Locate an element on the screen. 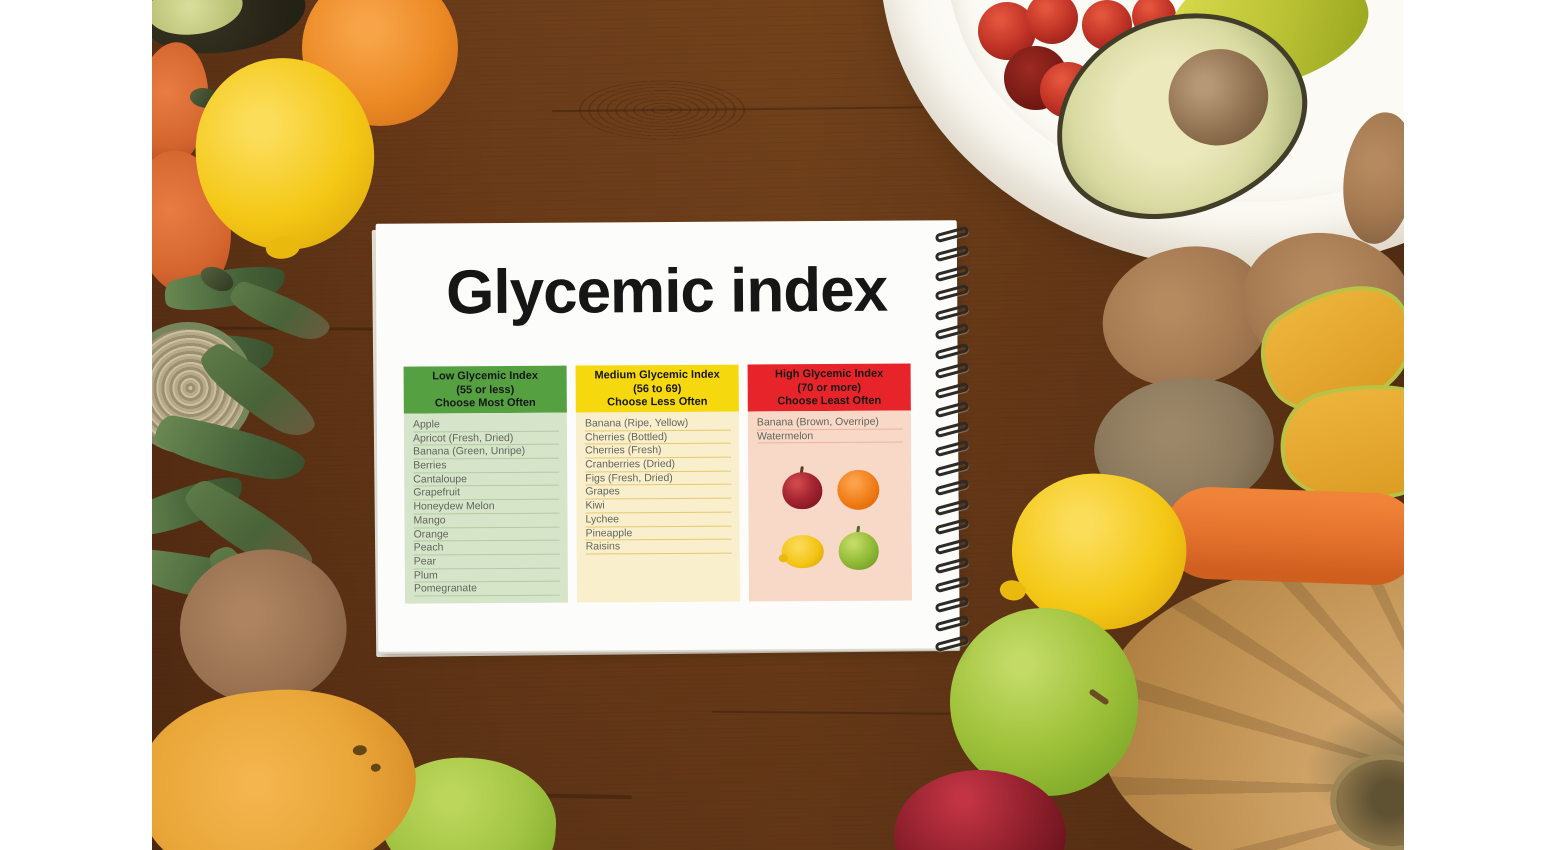  list-item: Orange is located at coordinates (486, 534).